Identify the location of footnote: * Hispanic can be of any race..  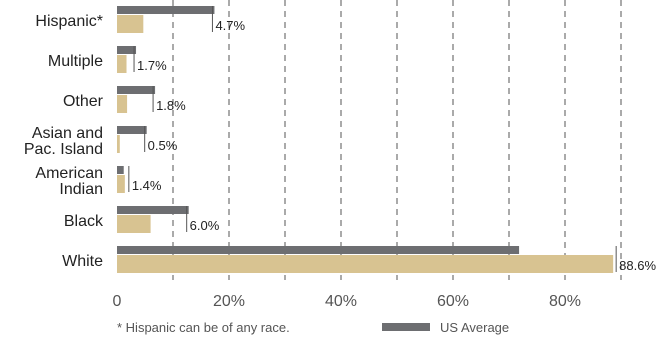
(203, 327).